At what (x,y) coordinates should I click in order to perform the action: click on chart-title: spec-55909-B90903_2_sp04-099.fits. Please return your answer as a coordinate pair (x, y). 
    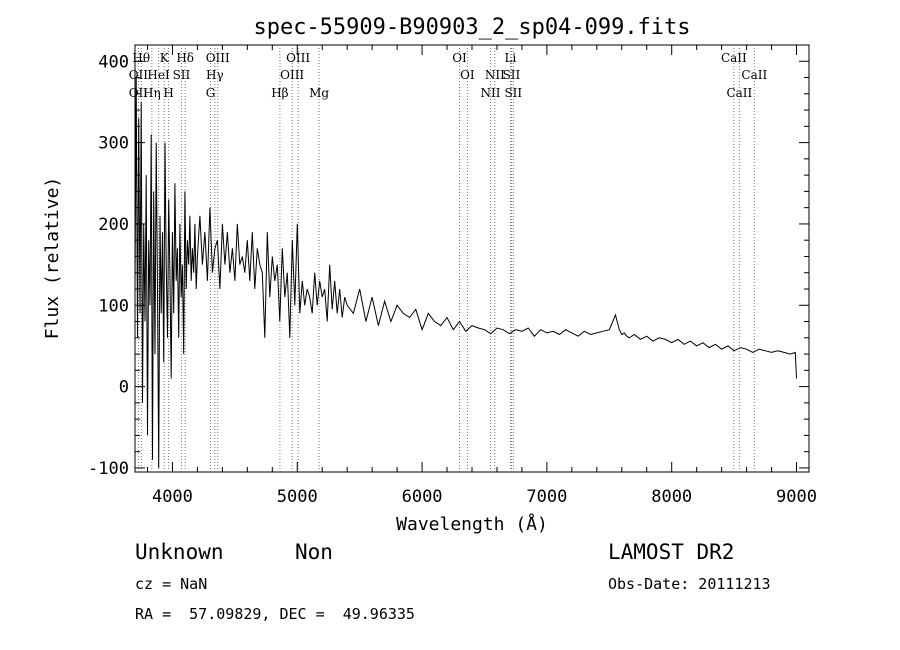
    Looking at the image, I should click on (471, 27).